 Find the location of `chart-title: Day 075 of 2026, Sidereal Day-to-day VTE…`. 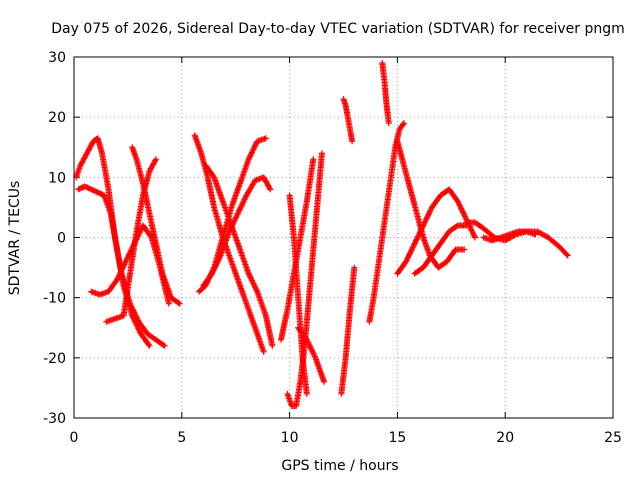

chart-title: Day 075 of 2026, Sidereal Day-to-day VTE… is located at coordinates (338, 29).